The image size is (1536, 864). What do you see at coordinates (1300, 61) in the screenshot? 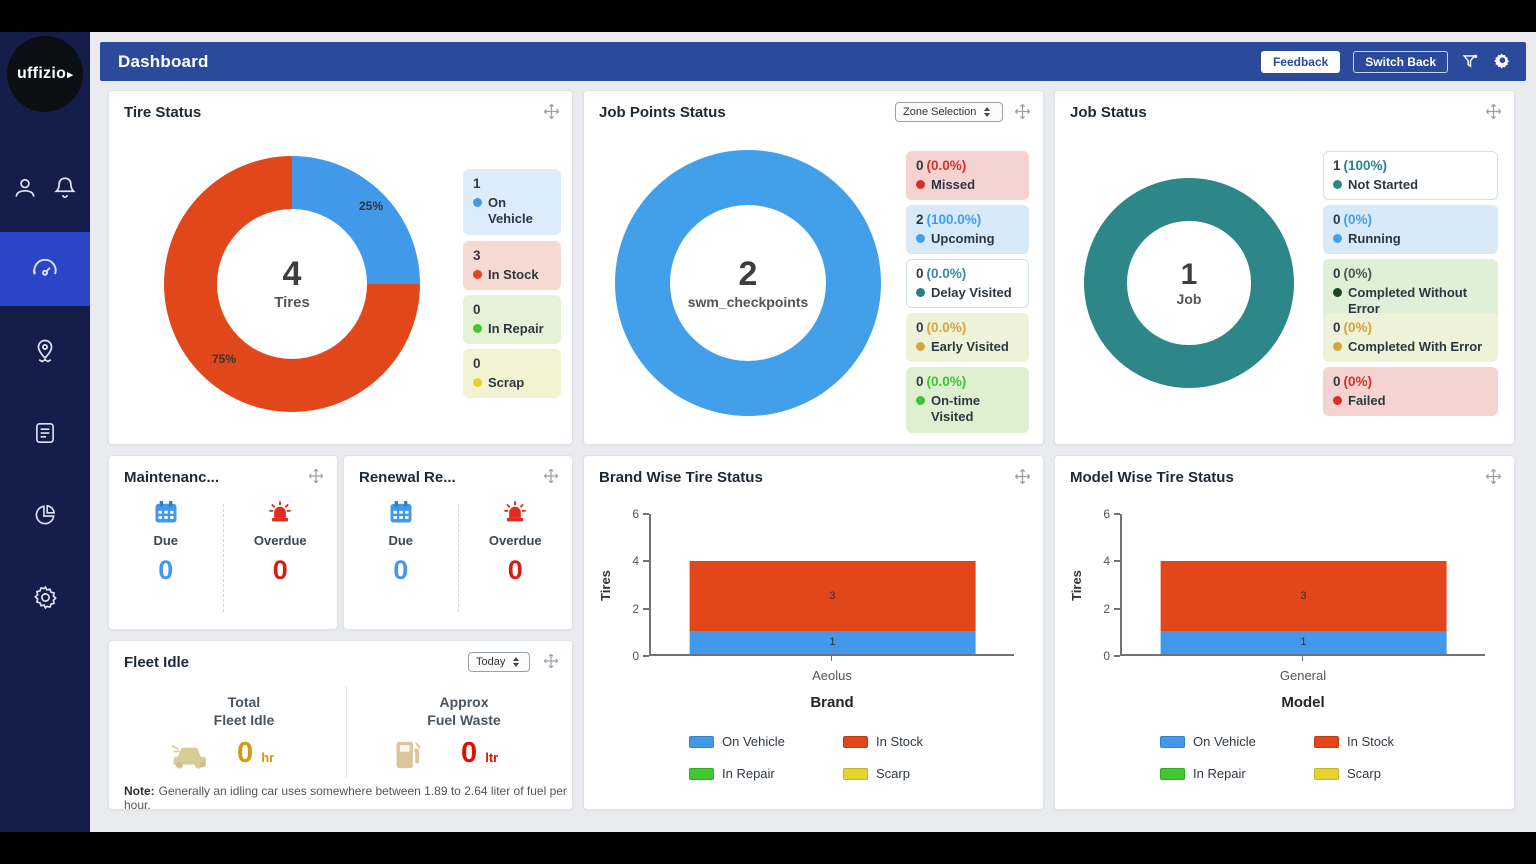
I see `feedback-button: Feedback` at bounding box center [1300, 61].